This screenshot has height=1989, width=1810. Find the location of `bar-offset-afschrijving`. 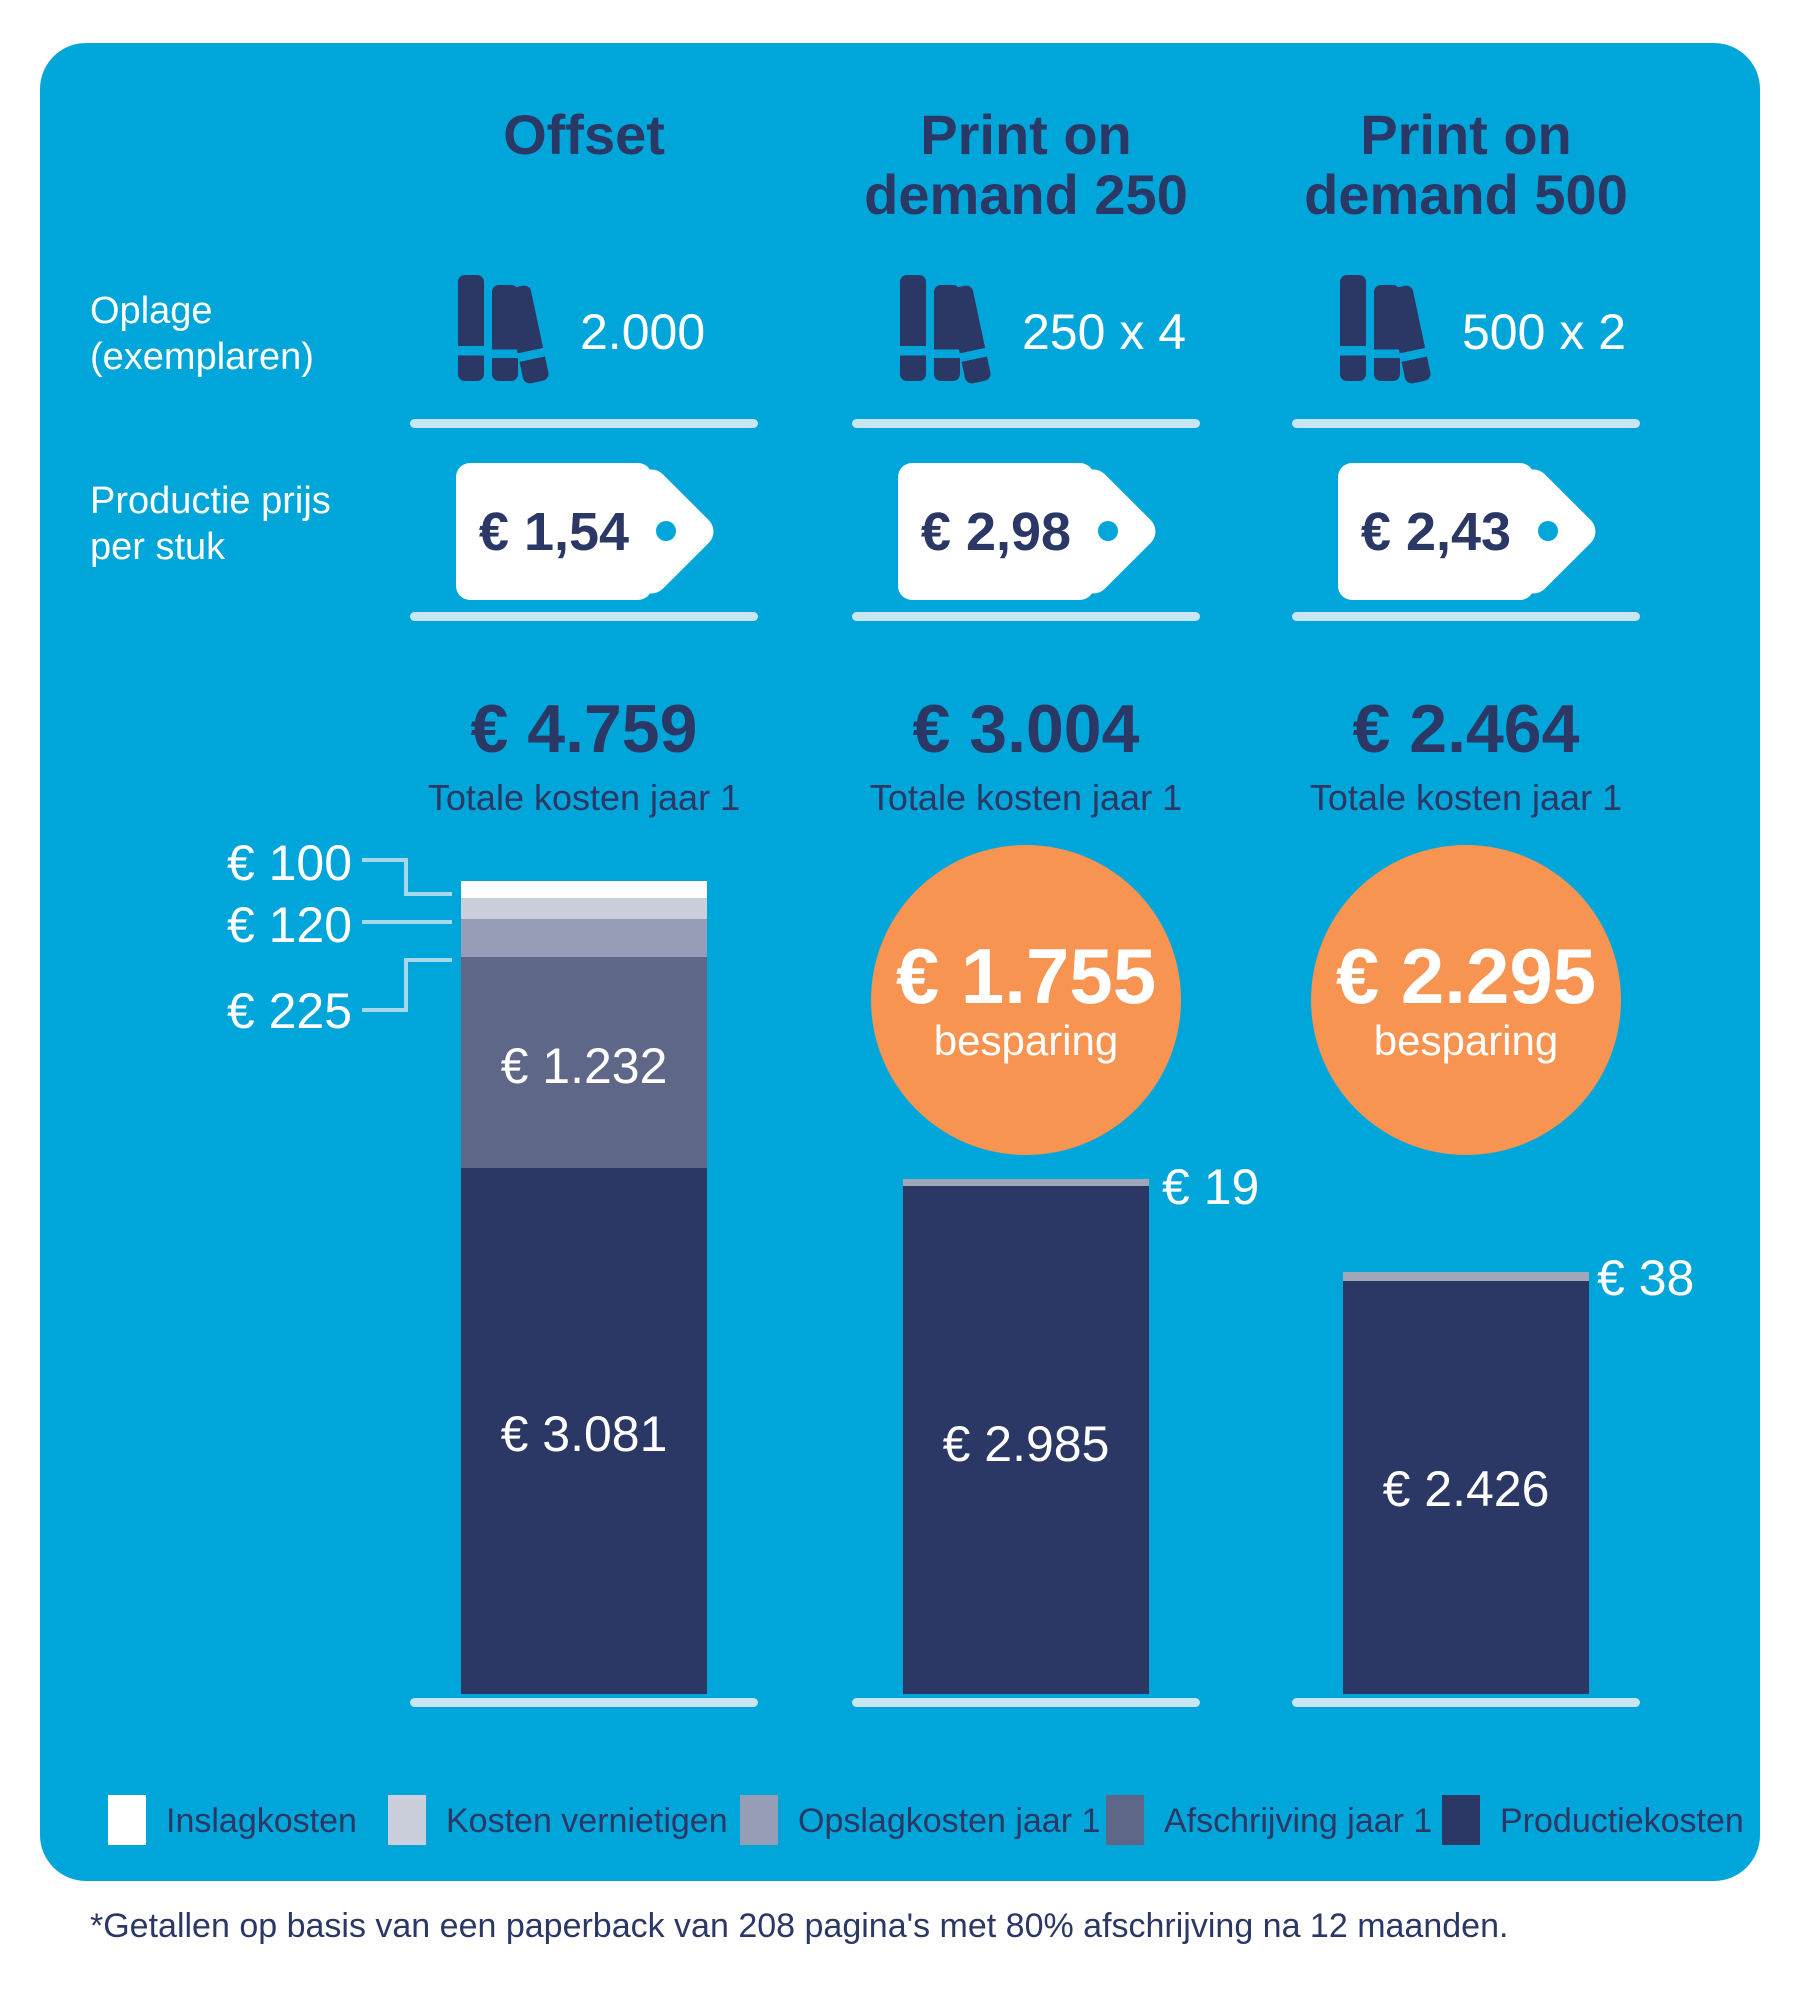

bar-offset-afschrijving is located at coordinates (584, 1062).